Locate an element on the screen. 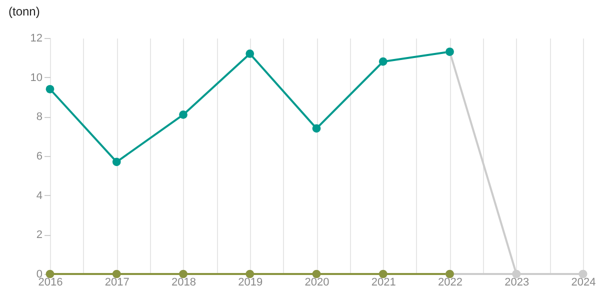 This screenshot has width=615, height=305. x-tick-label: 2021 is located at coordinates (383, 282).